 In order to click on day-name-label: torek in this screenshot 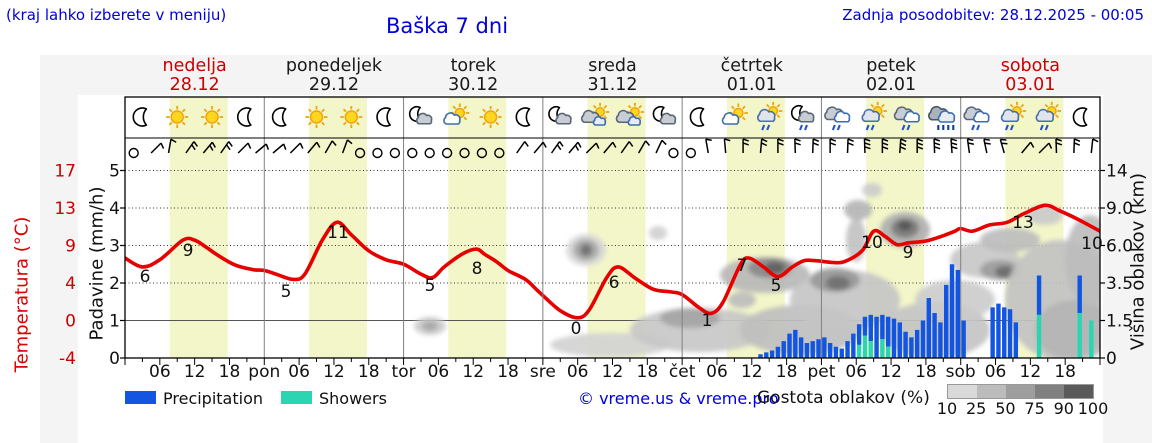, I will do `click(474, 66)`.